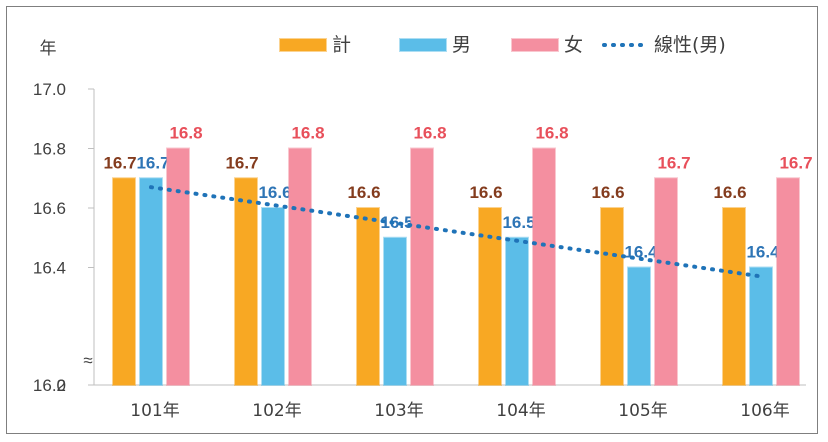 The width and height of the screenshot is (828, 442). I want to click on y-tick-label: 16.6, so click(49, 208).